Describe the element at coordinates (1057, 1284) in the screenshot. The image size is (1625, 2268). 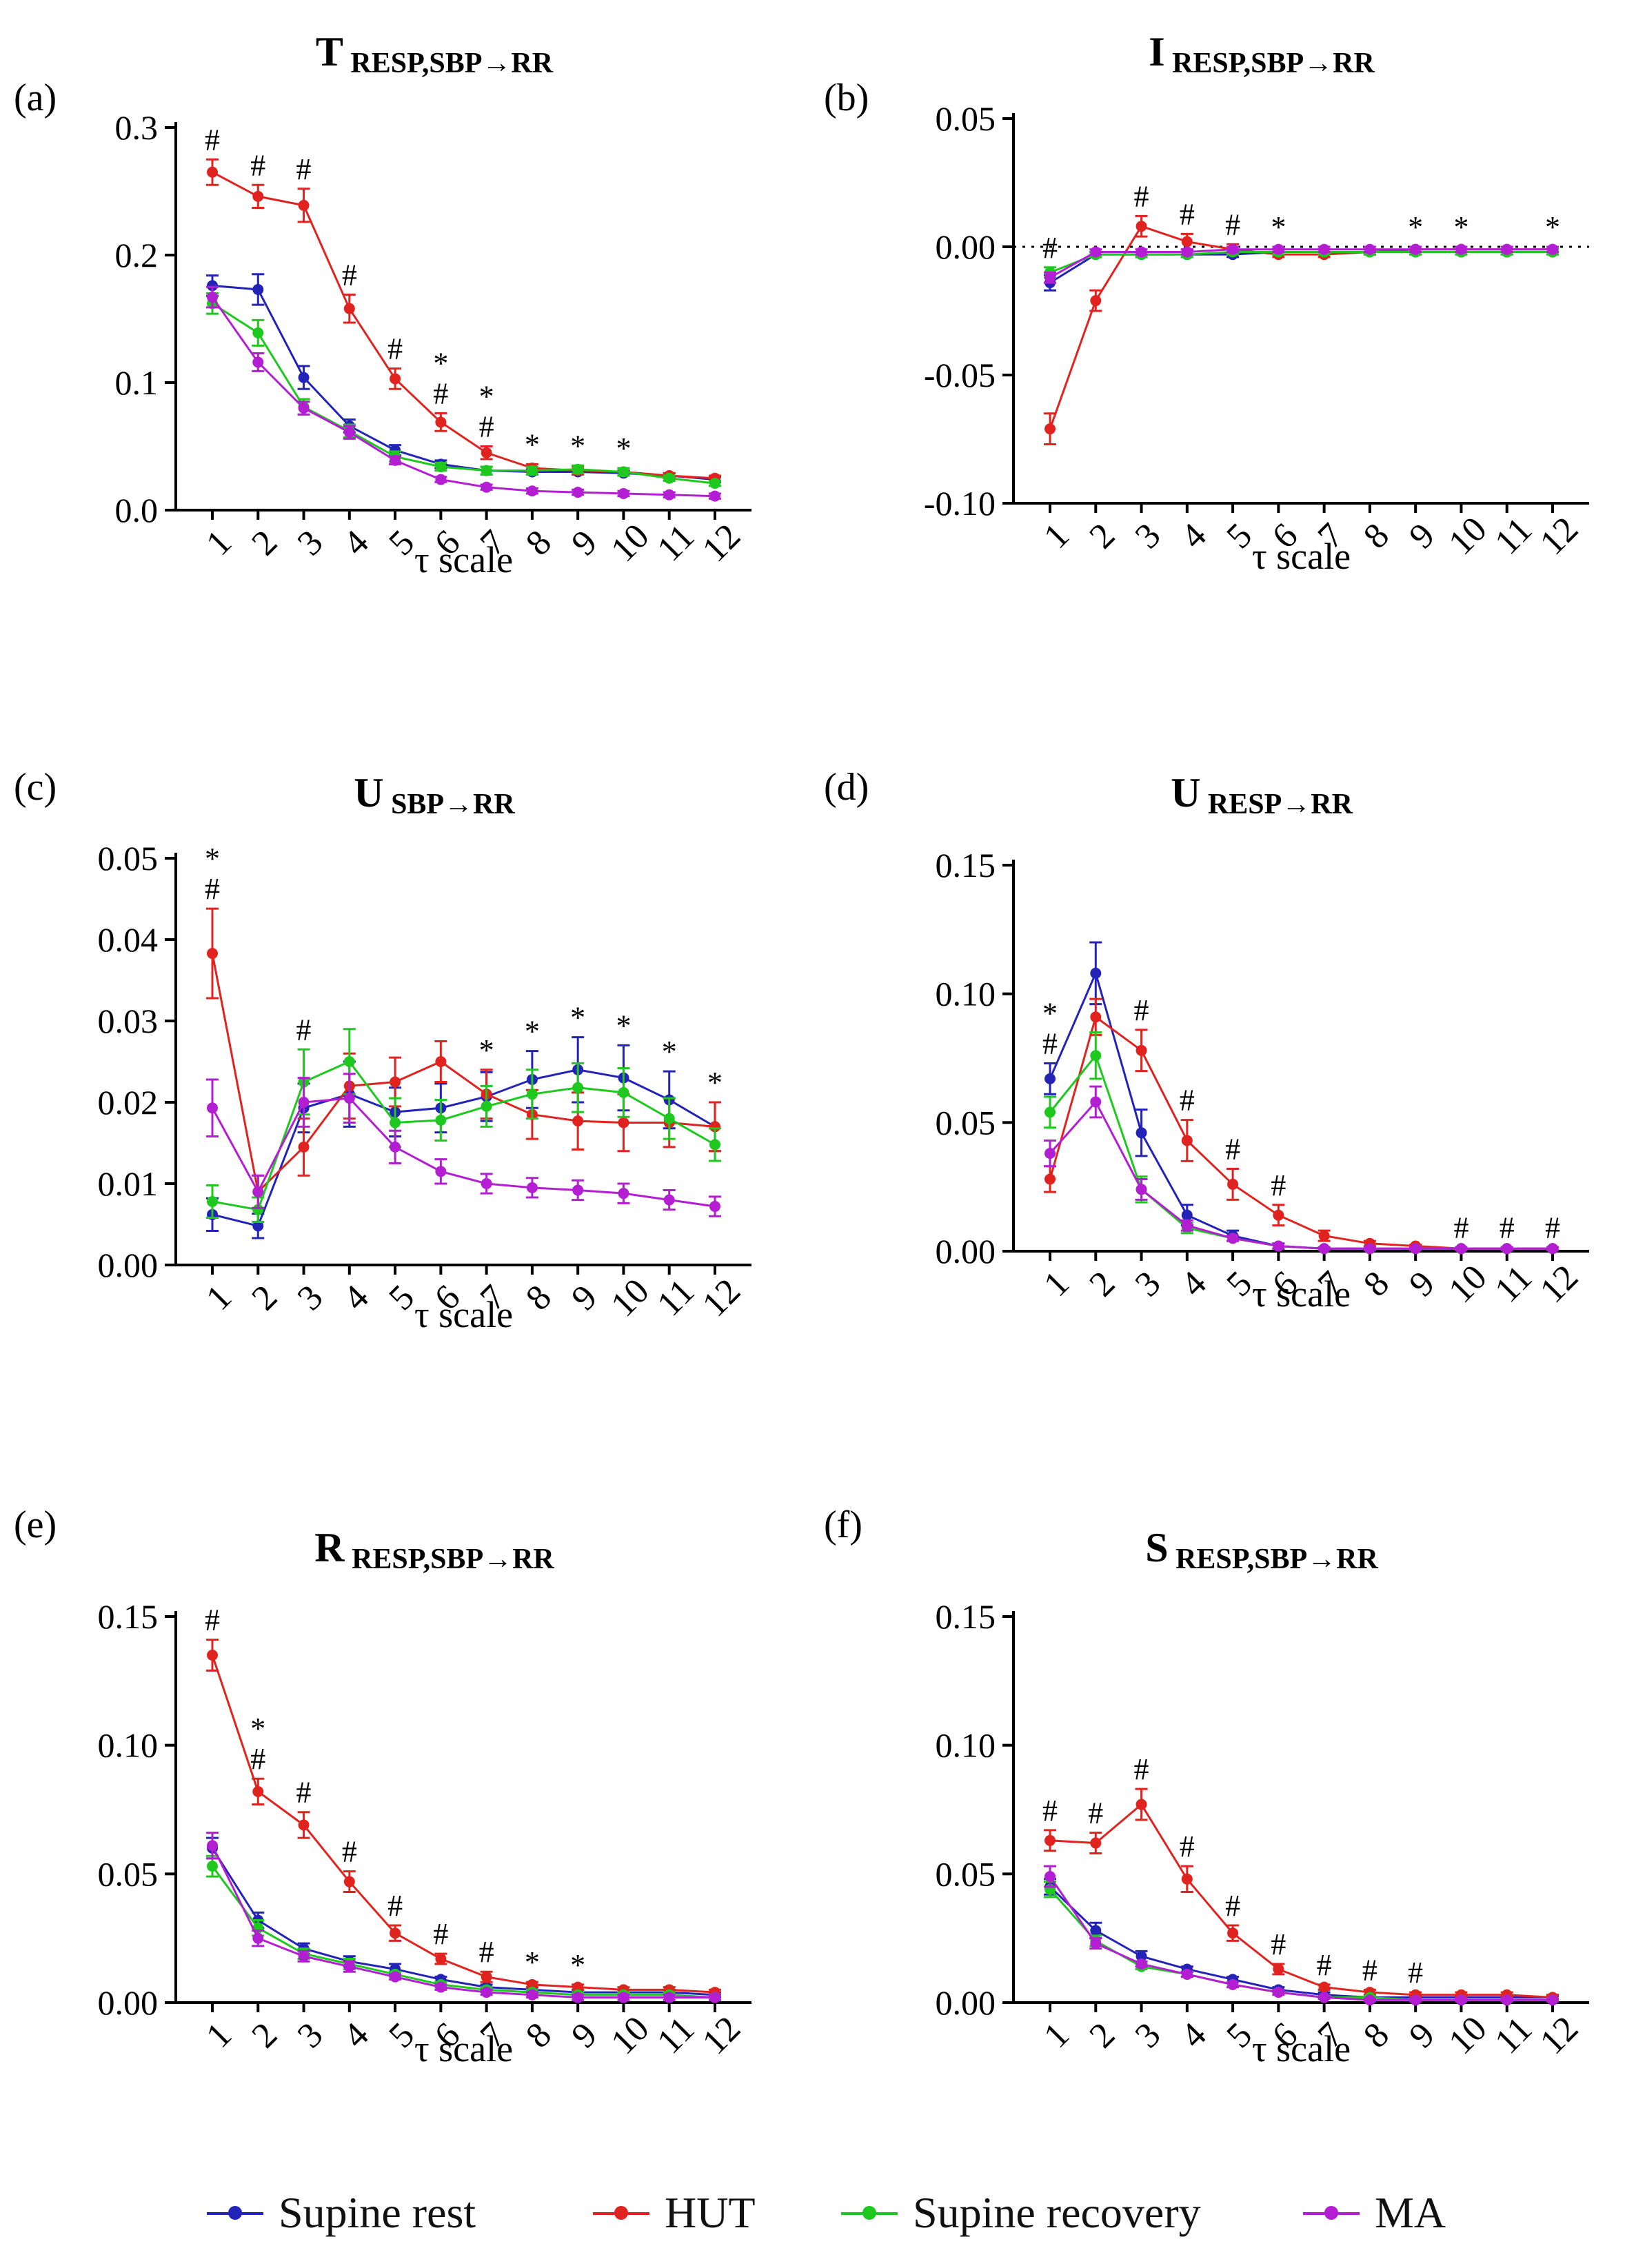
I see `x-tick-label-d-0: 1` at that location.